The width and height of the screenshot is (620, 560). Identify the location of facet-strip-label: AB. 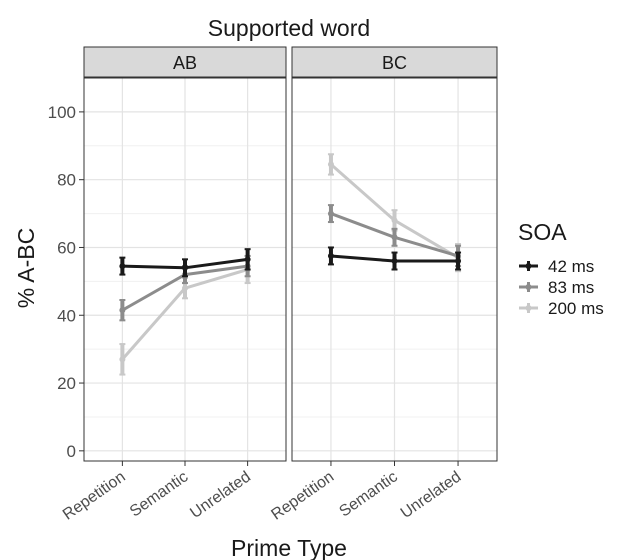
(185, 63).